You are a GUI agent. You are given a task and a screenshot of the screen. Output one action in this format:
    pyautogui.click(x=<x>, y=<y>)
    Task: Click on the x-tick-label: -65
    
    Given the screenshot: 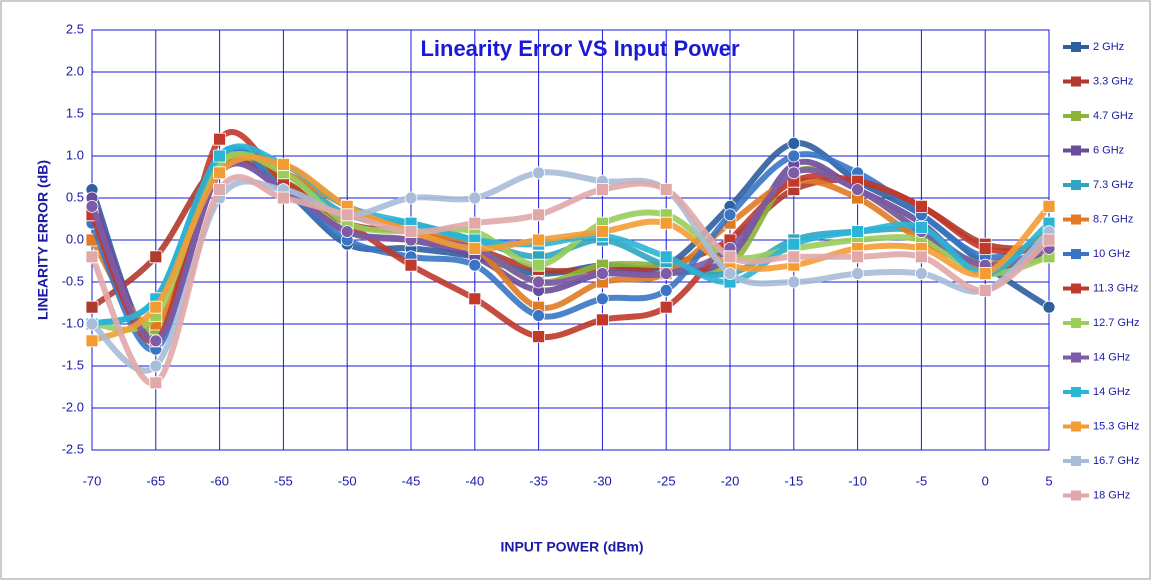 What is the action you would take?
    pyautogui.click(x=155, y=480)
    